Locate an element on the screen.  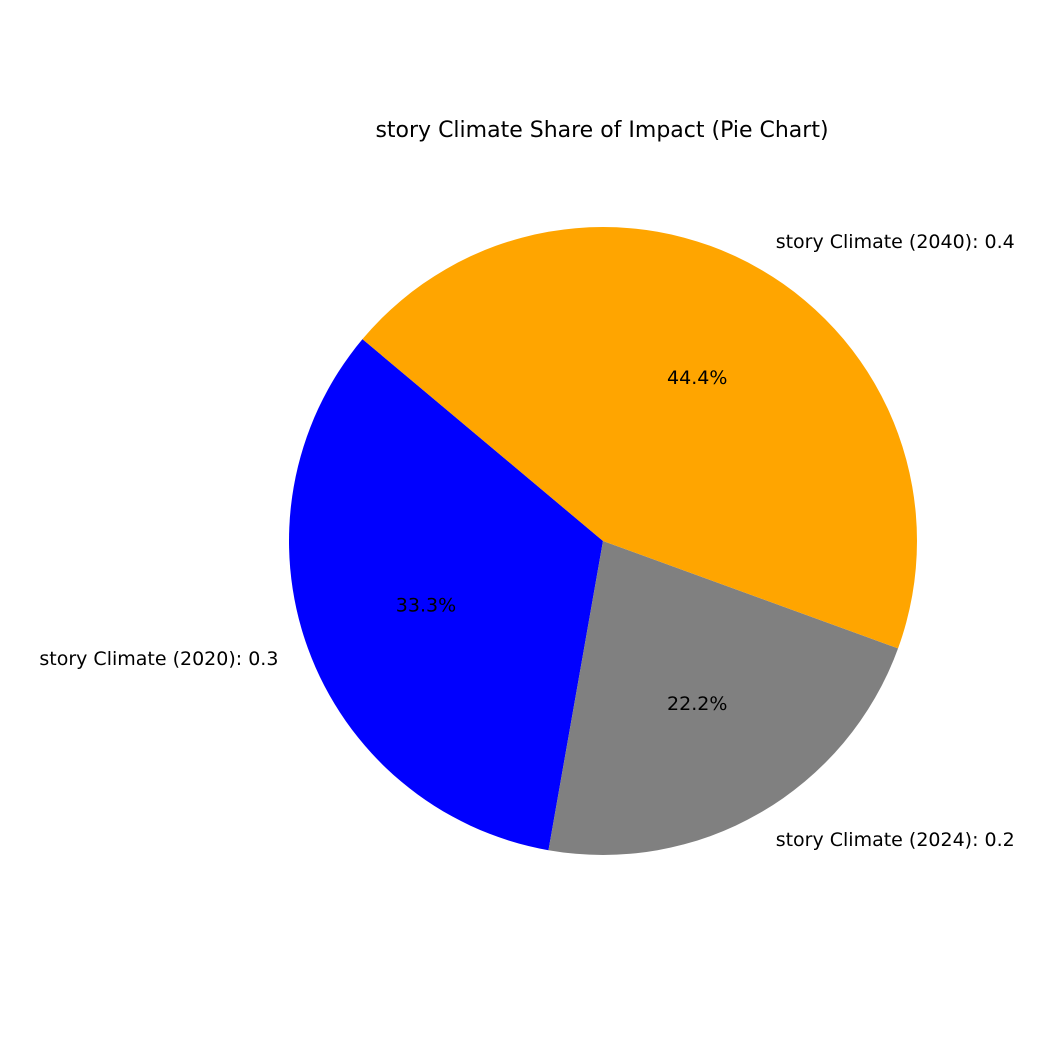
slice-category-label: story Climate (2040): 0.4 is located at coordinates (895, 242).